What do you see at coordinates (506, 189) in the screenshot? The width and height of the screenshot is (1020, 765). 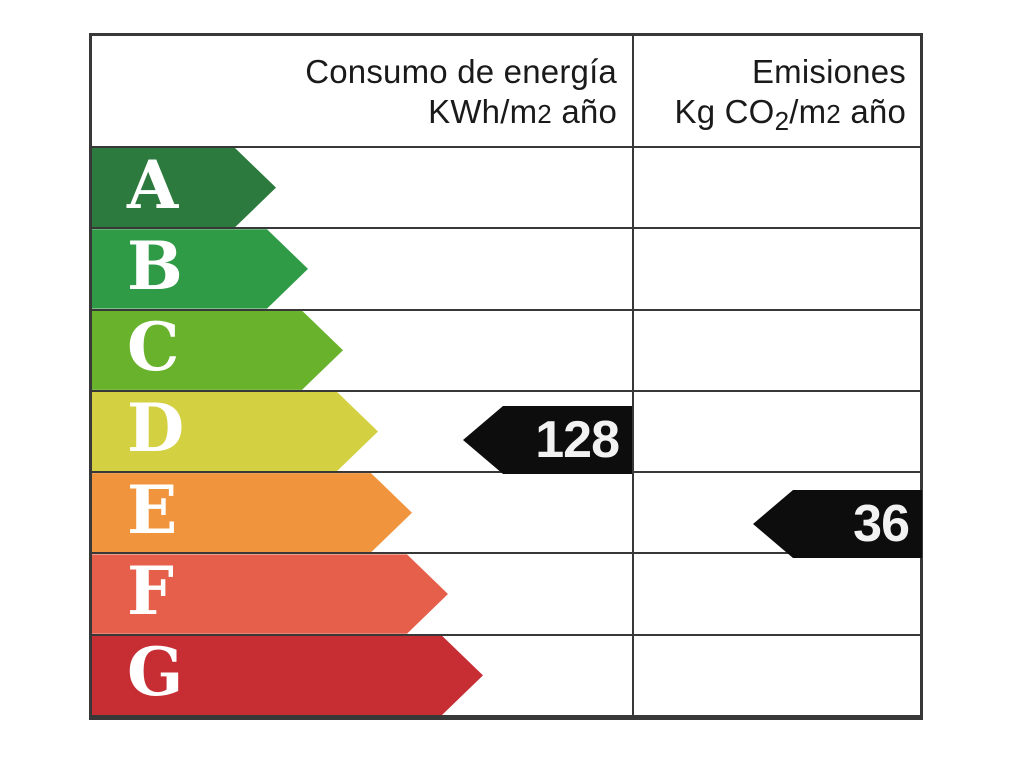 I see `rating-row-a: A` at bounding box center [506, 189].